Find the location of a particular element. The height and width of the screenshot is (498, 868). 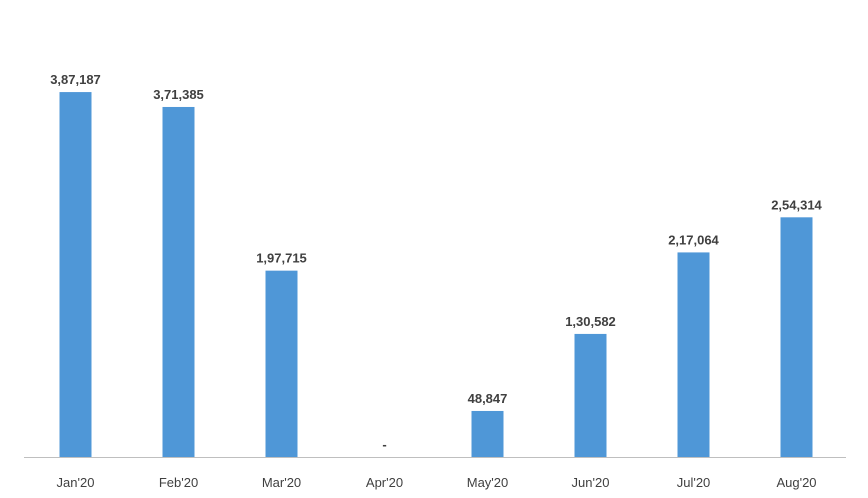

x-tick-label-6: Jul'20 is located at coordinates (694, 482).